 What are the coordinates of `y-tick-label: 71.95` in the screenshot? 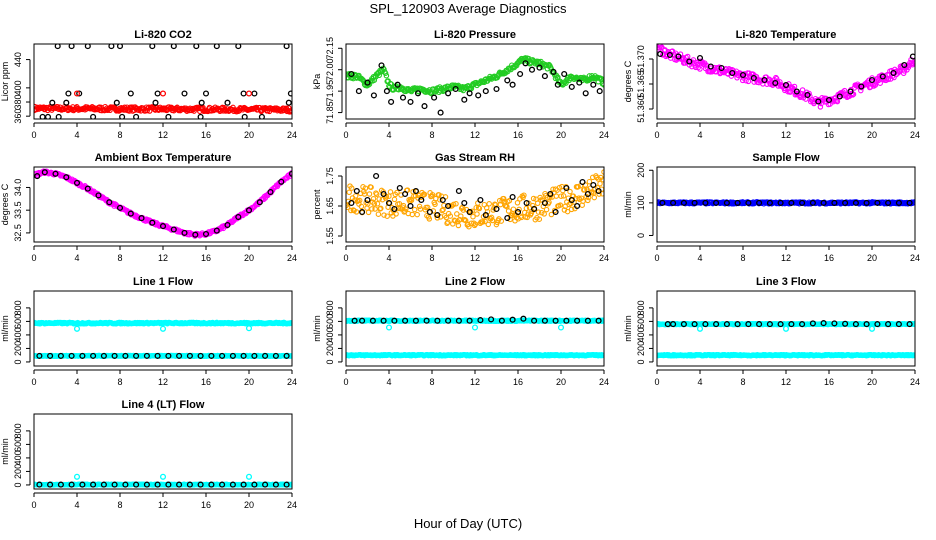 It's located at (330, 91).